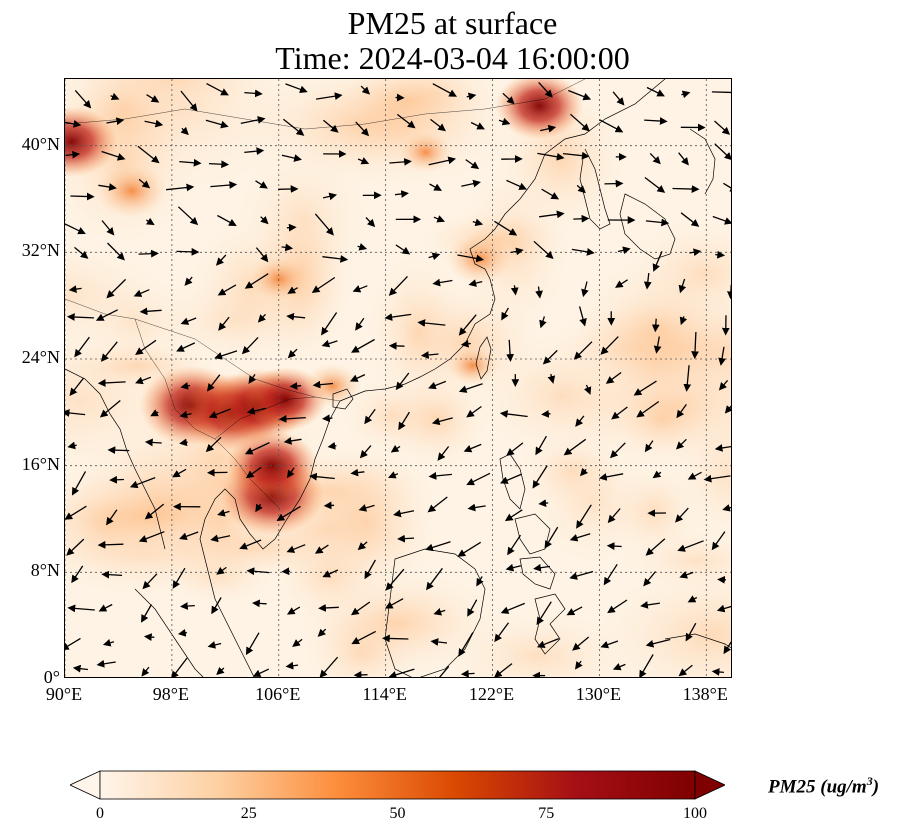 The image size is (905, 836). What do you see at coordinates (397, 813) in the screenshot?
I see `colorbar-tick-label: 50` at bounding box center [397, 813].